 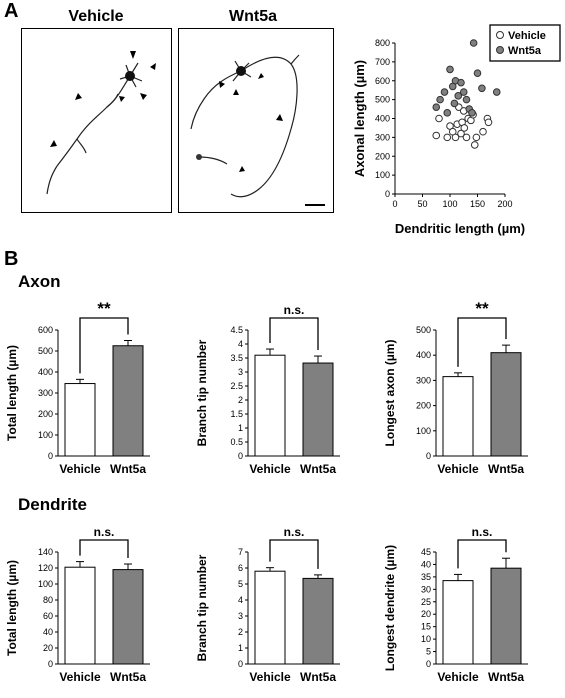 What do you see at coordinates (45, 552) in the screenshot?
I see `y-tick-label: 140` at bounding box center [45, 552].